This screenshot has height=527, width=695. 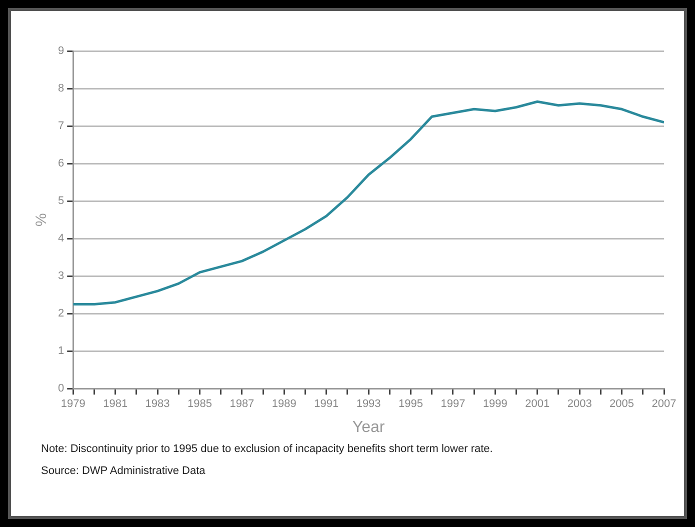 I want to click on y-tick-label: 3, so click(x=61, y=276).